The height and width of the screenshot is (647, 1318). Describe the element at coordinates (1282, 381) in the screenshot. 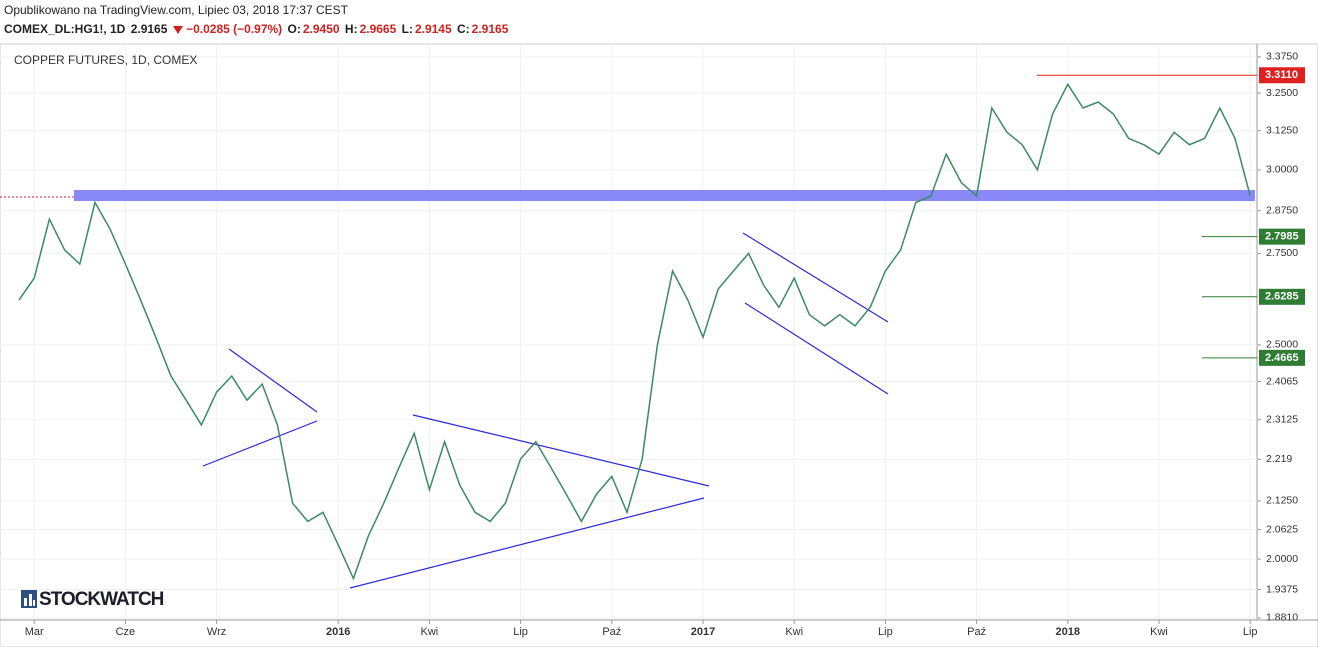

I see `y-tick-label: 2.4065` at that location.